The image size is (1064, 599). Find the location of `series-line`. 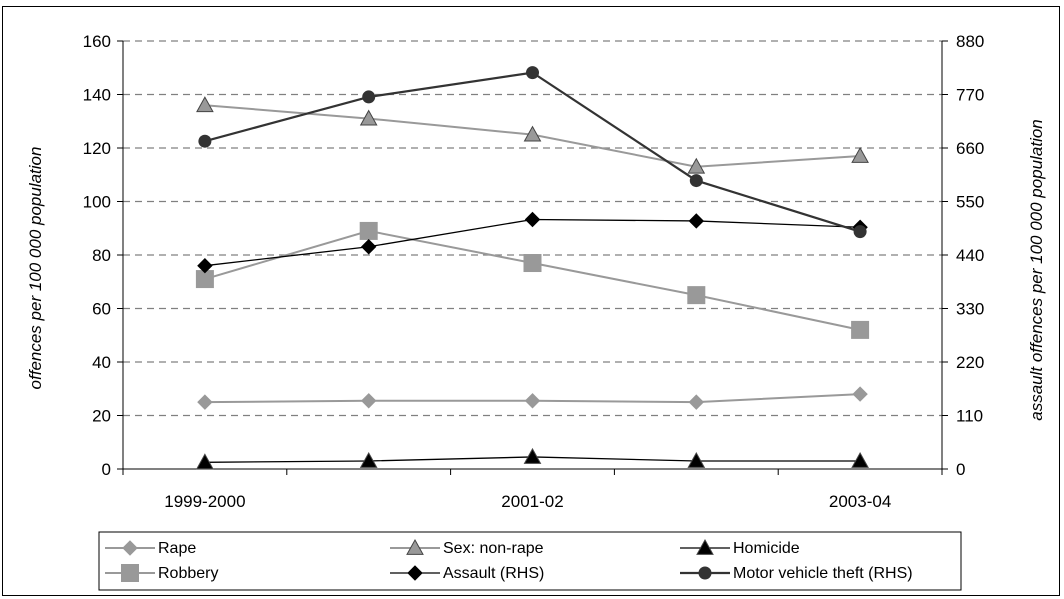

series-line is located at coordinates (532, 280).